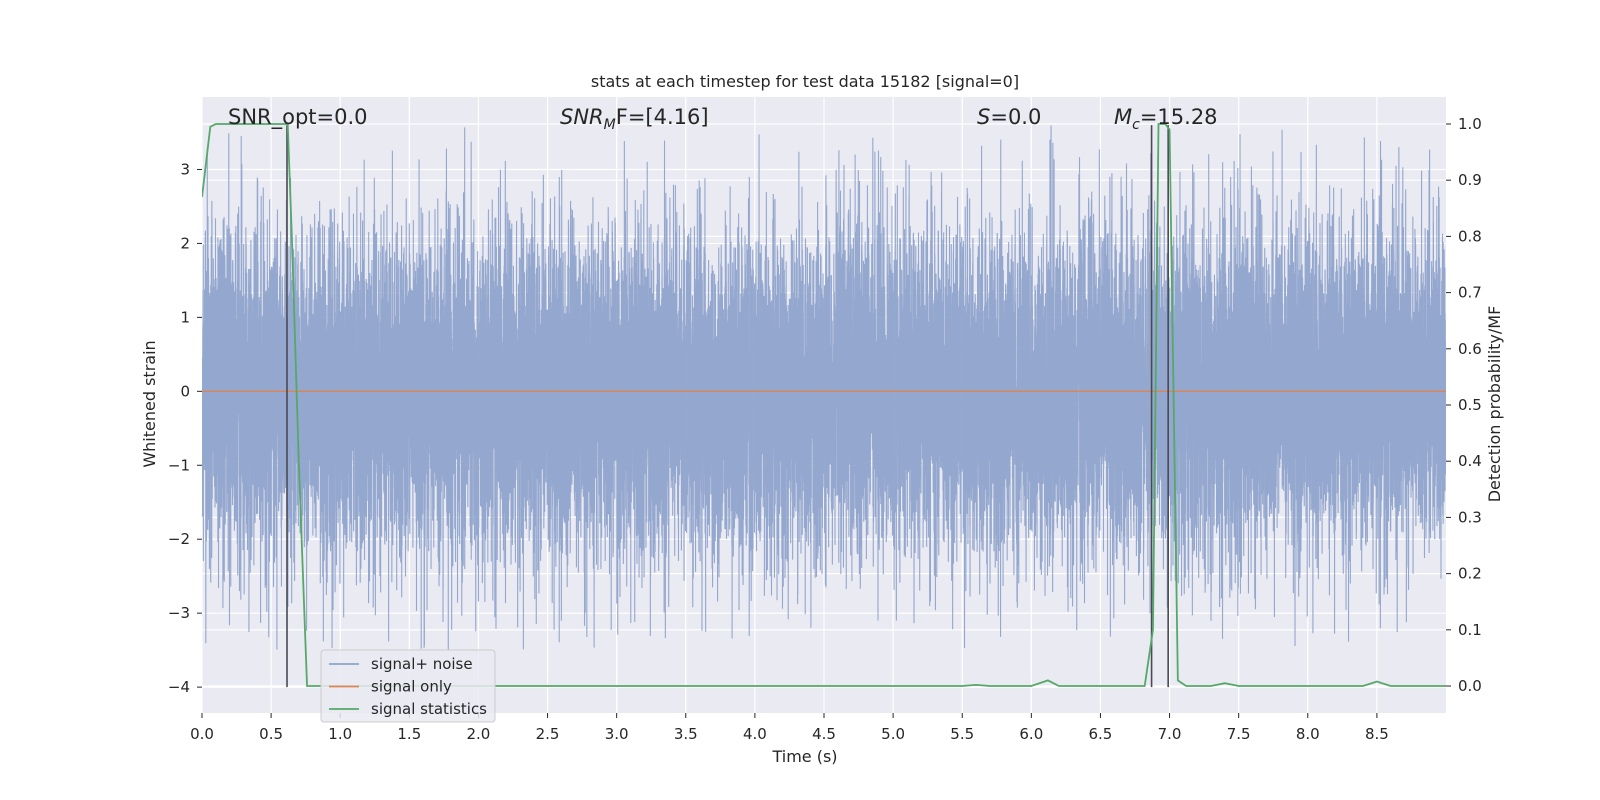  I want to click on legend-label: signal only, so click(411, 687).